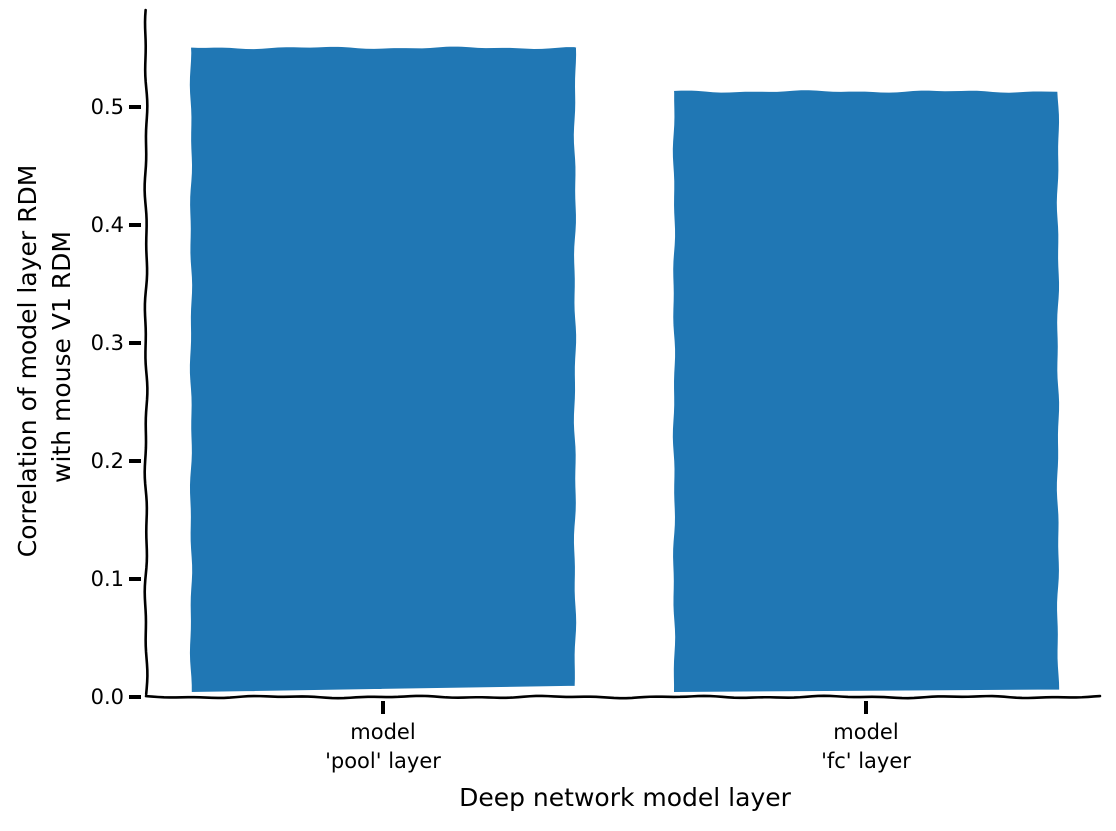 The height and width of the screenshot is (831, 1116). I want to click on y-tick-label: 0.2, so click(107, 461).